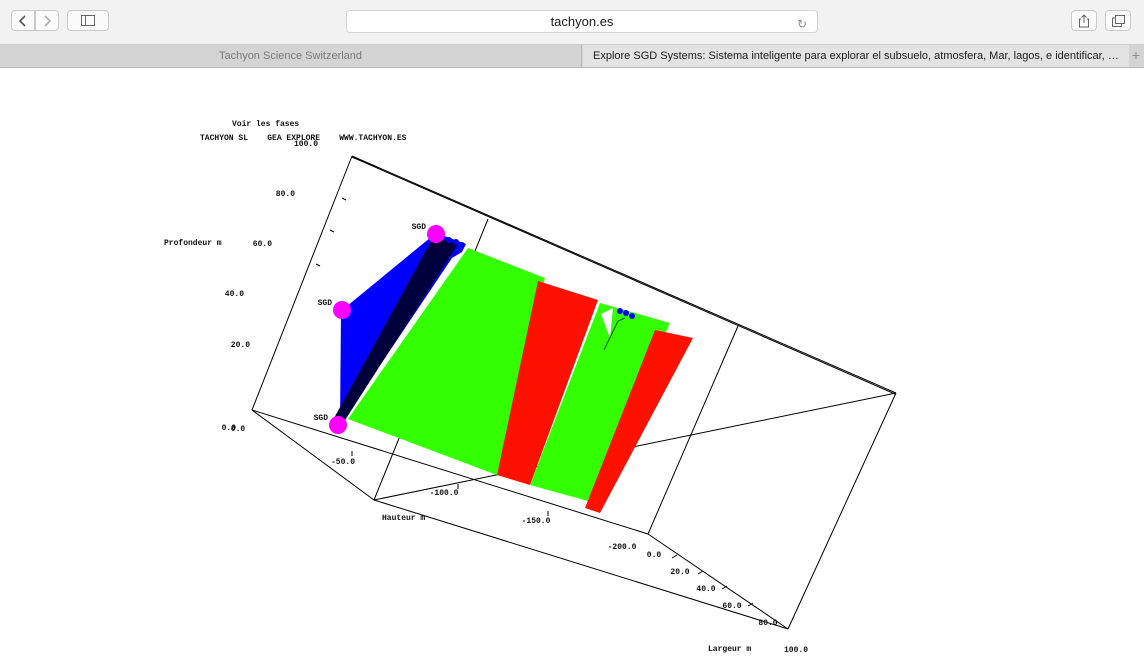  I want to click on back-button, so click(23, 20).